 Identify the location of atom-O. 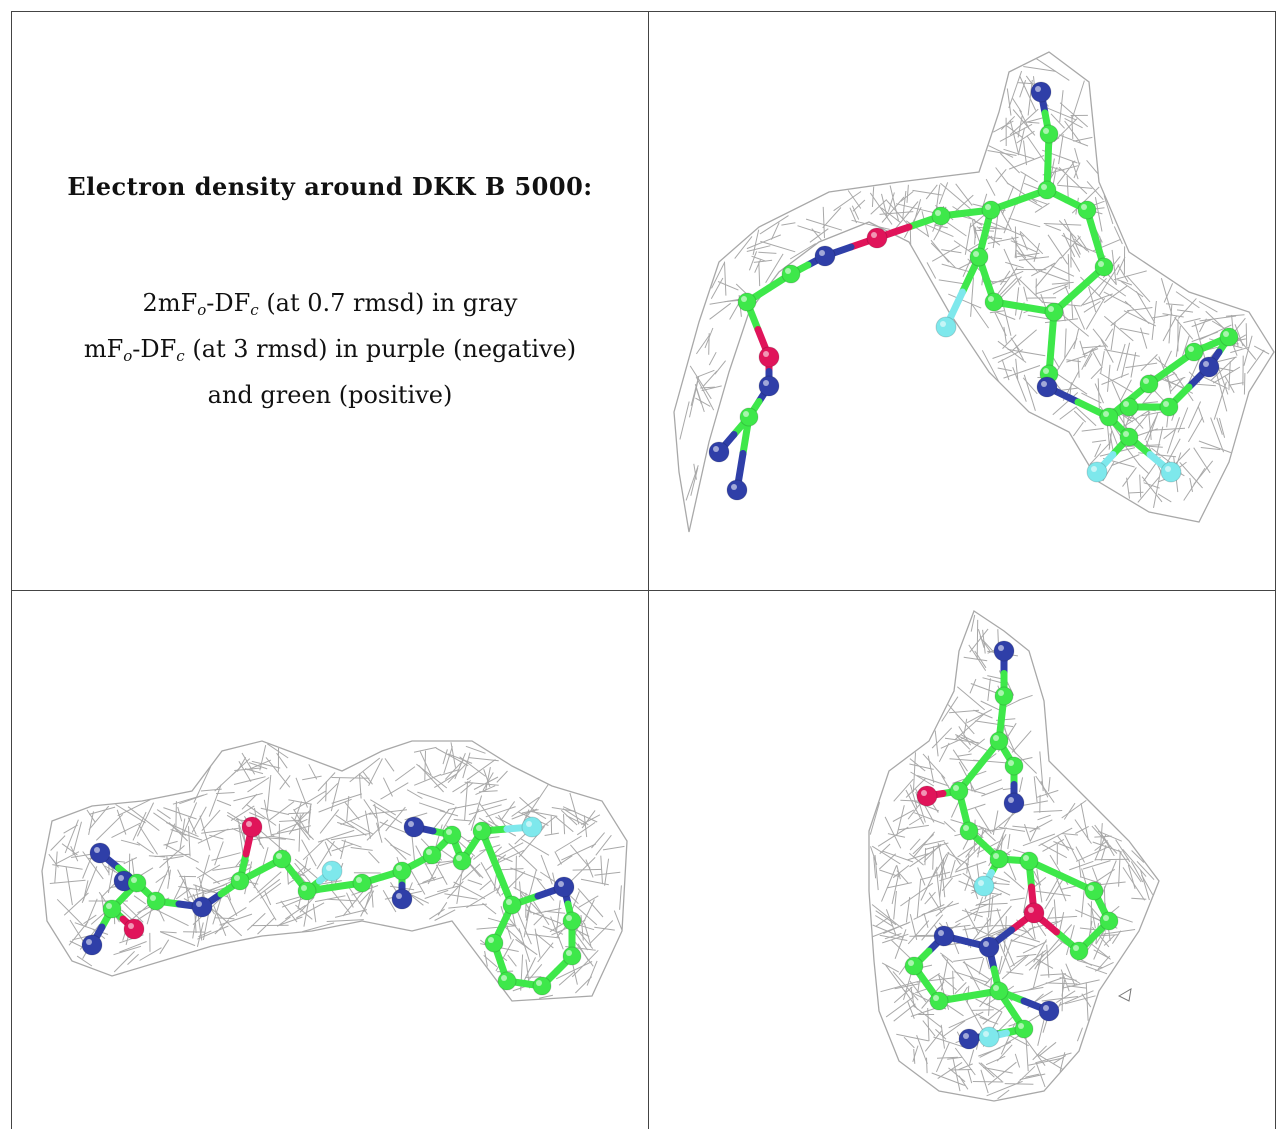
(769, 357).